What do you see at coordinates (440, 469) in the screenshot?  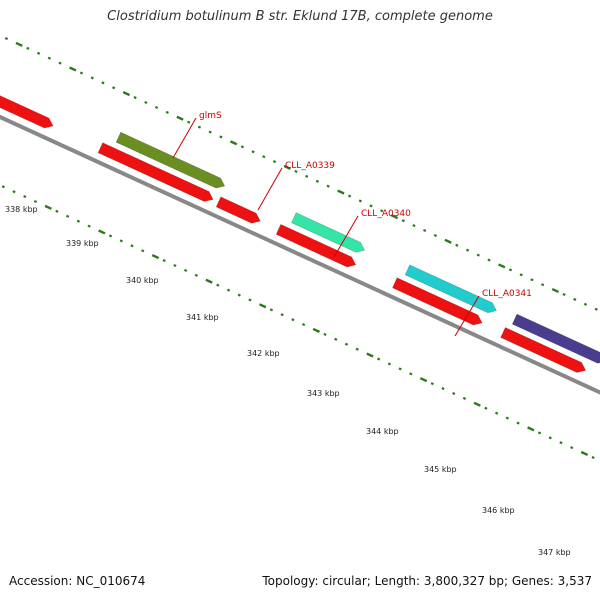 I see `scale-tick-label: 345 kbp` at bounding box center [440, 469].